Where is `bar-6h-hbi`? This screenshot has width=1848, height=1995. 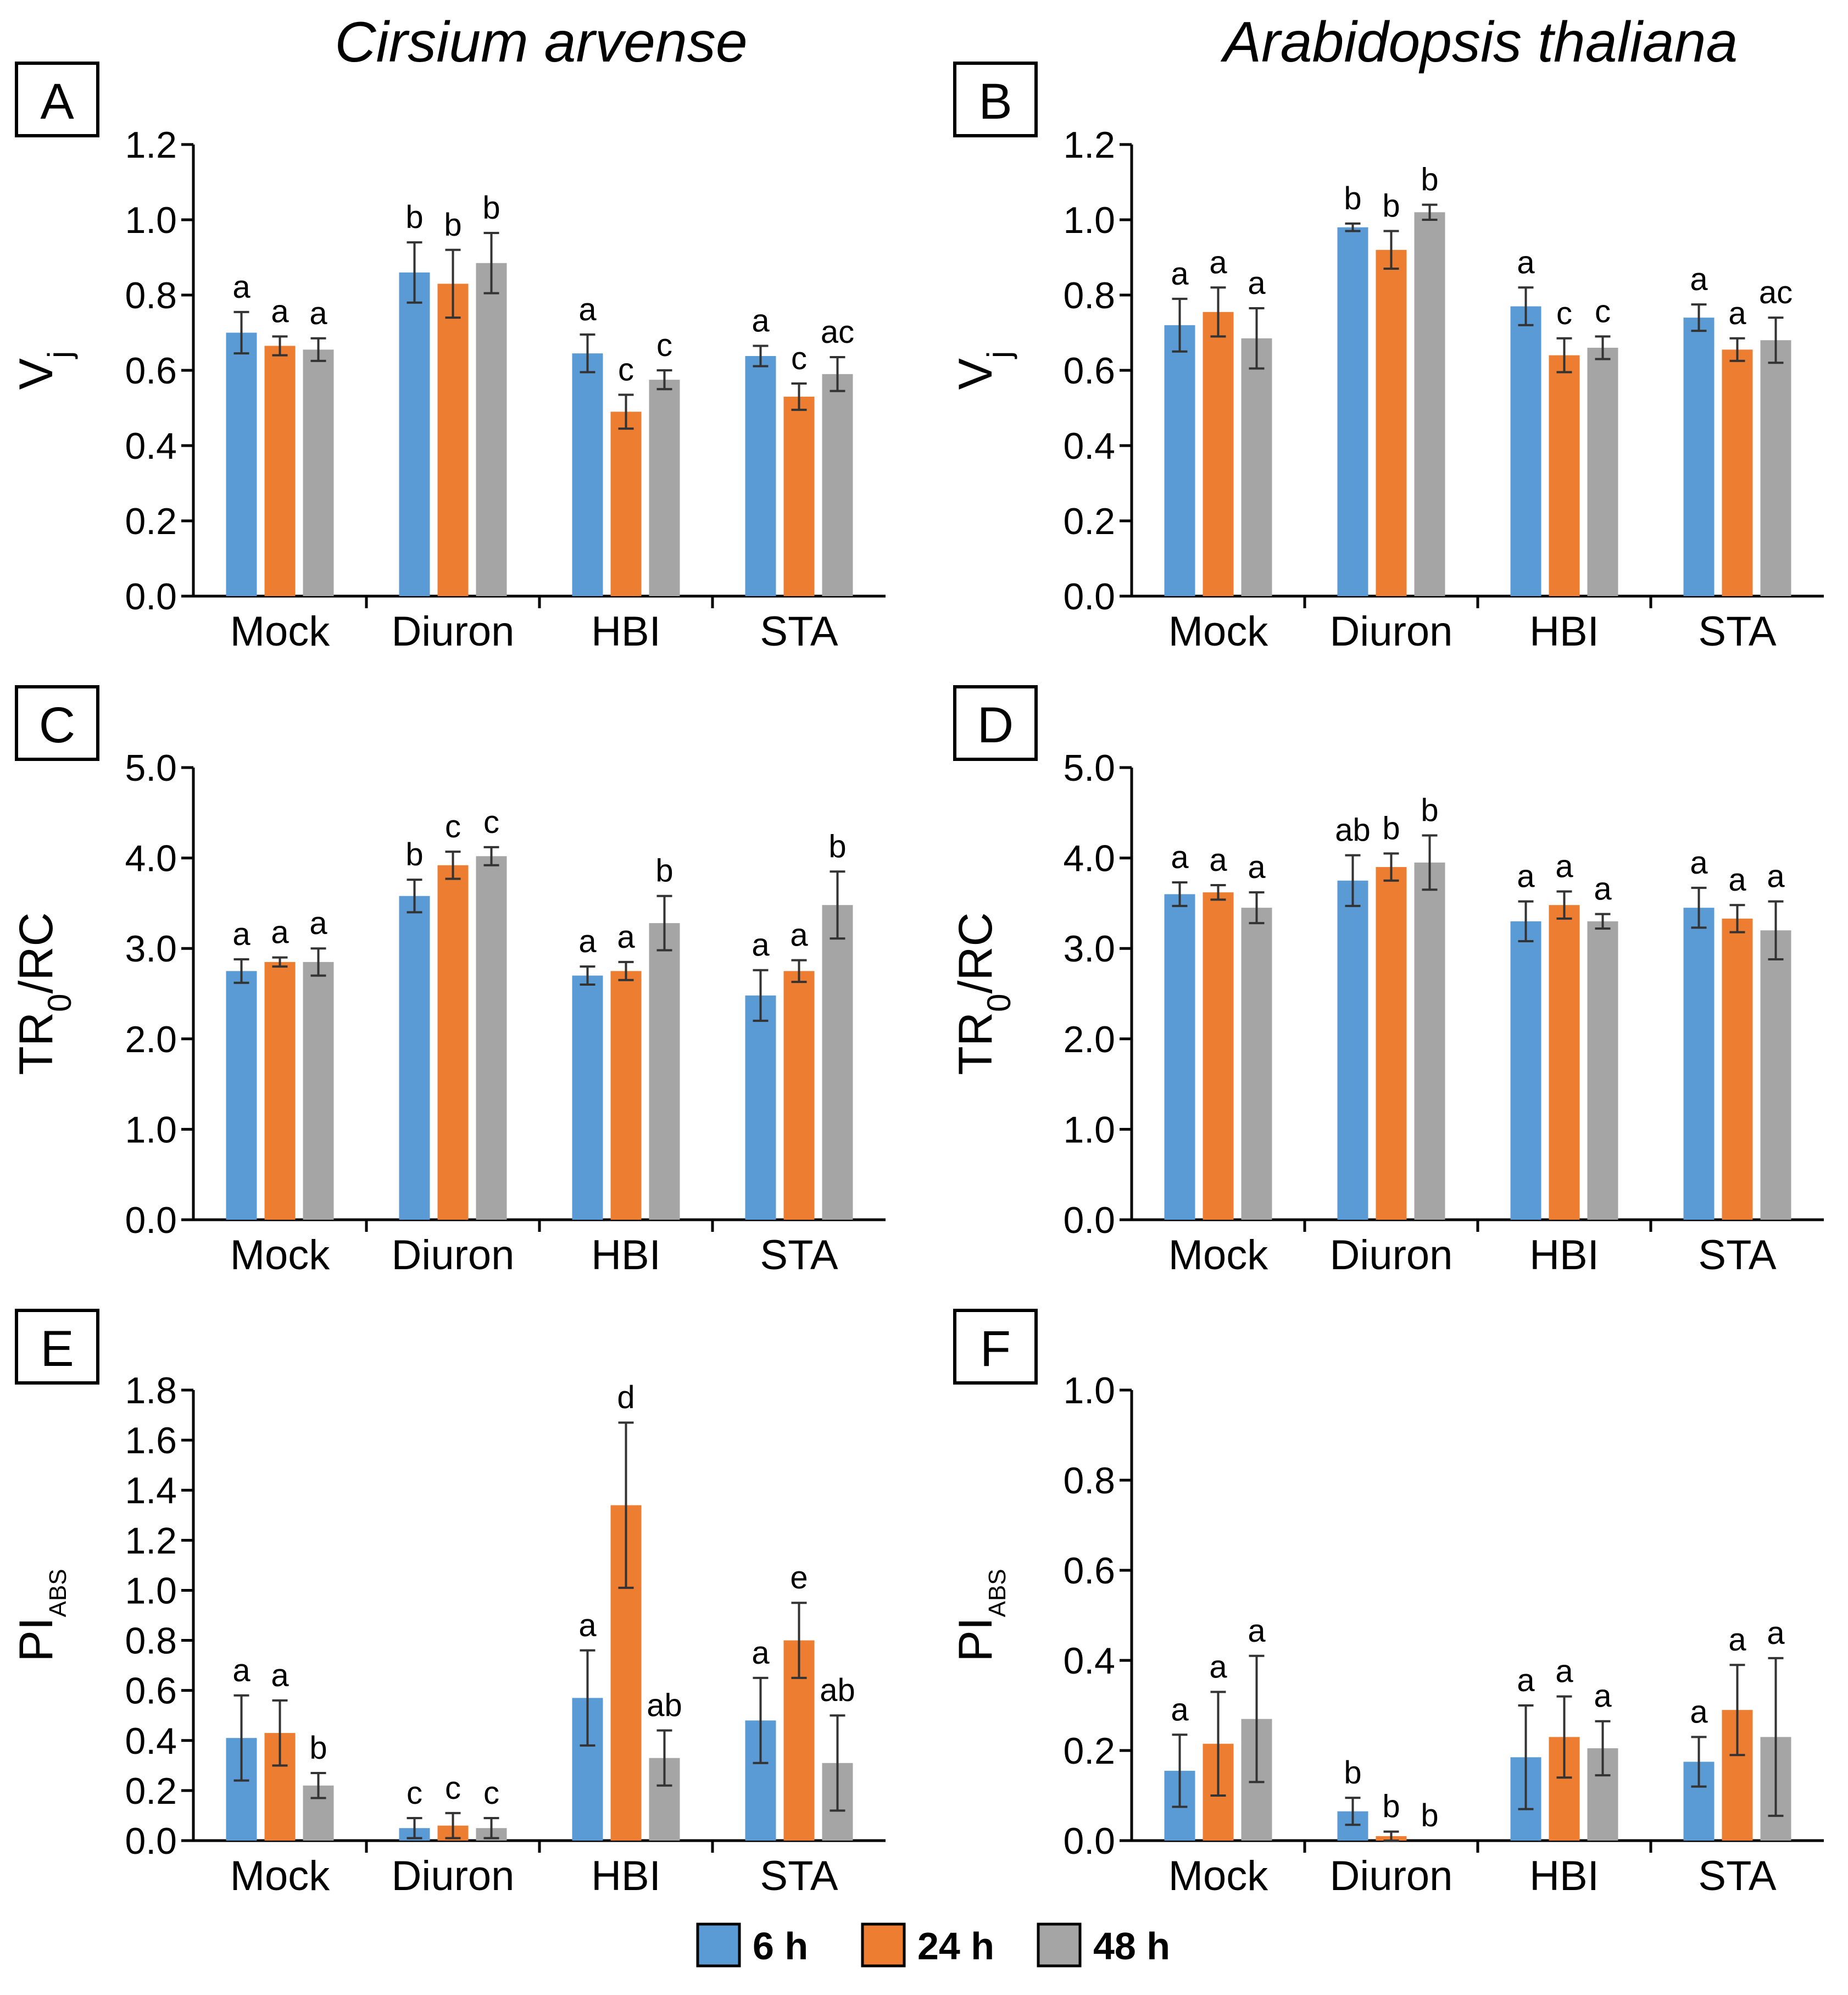
bar-6h-hbi is located at coordinates (1526, 1070).